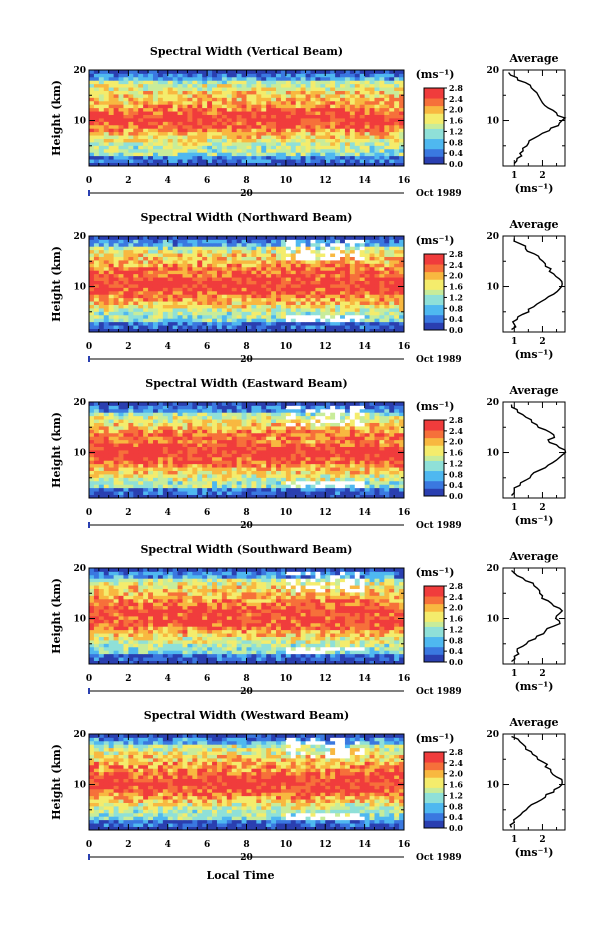 Image resolution: width=616 pixels, height=929 pixels. Describe the element at coordinates (434, 258) in the screenshot. I see `colorbar-swatch` at that location.